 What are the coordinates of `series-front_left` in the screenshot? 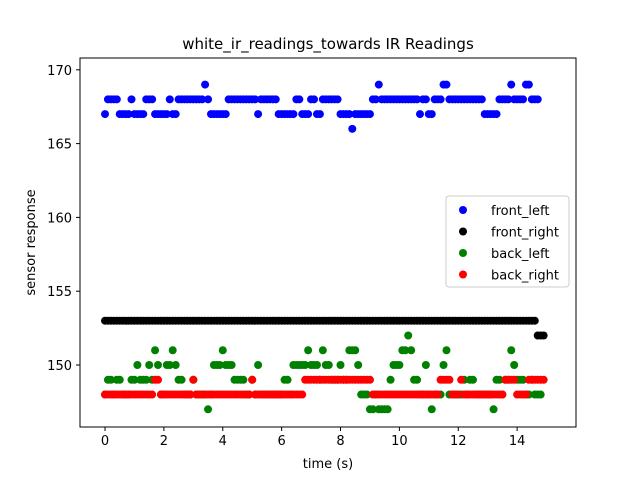 It's located at (321, 106).